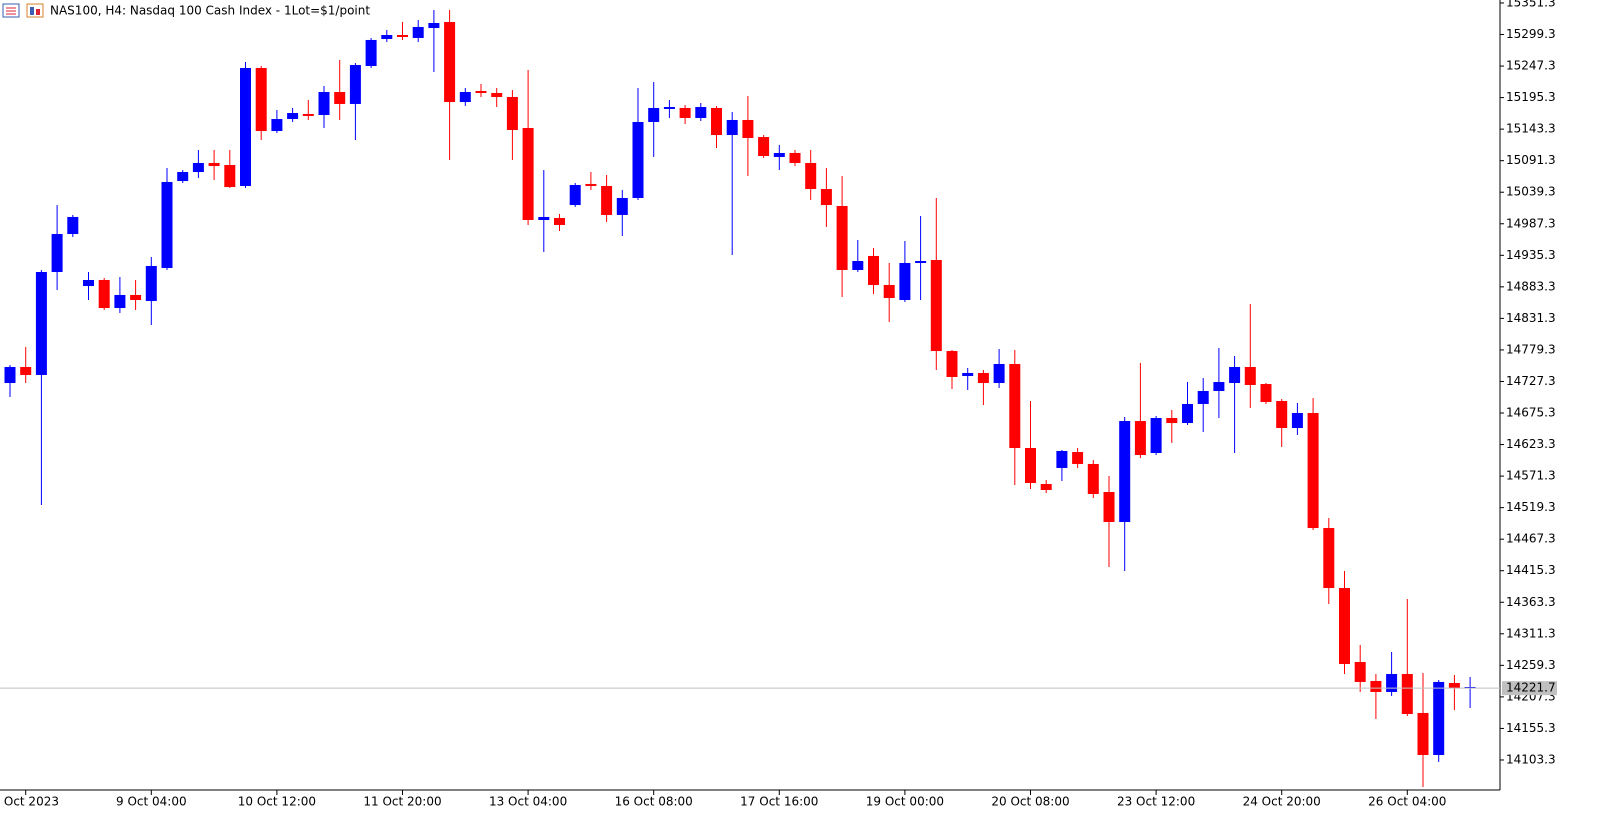  What do you see at coordinates (1407, 802) in the screenshot?
I see `x-tick-label: 26 Oct 04:00` at bounding box center [1407, 802].